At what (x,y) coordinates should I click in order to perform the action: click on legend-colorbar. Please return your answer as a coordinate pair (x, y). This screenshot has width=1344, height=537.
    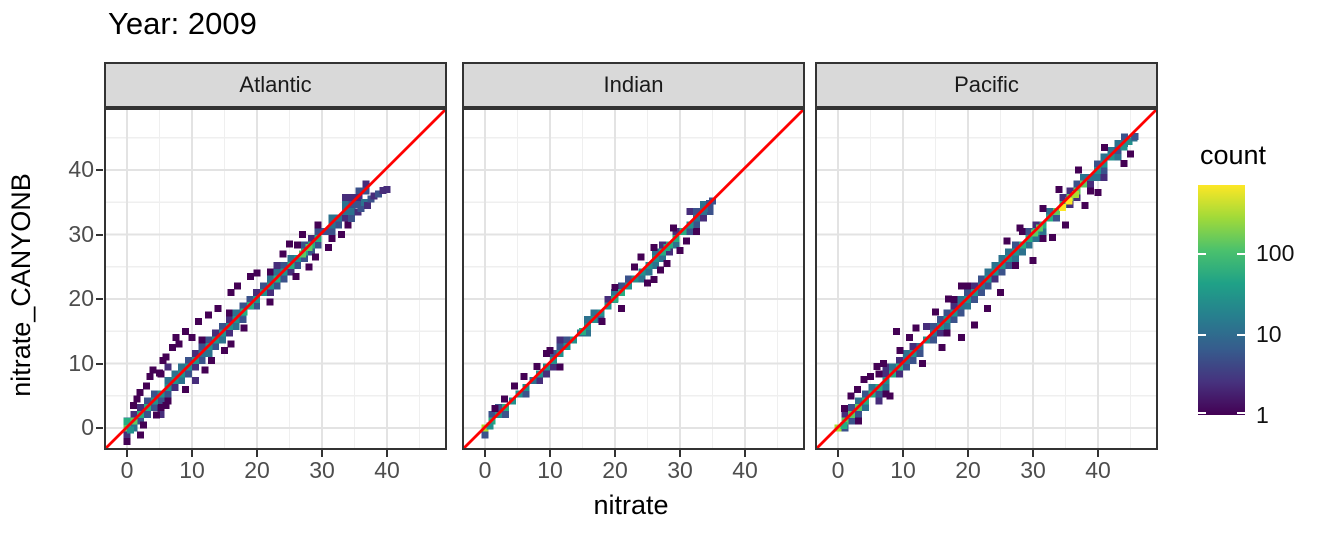
    Looking at the image, I should click on (1221, 300).